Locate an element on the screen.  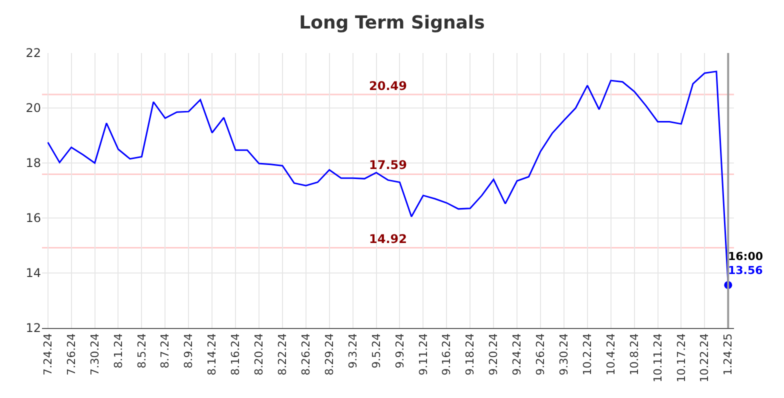
x-tick-label: 8.7.24 is located at coordinates (165, 350).